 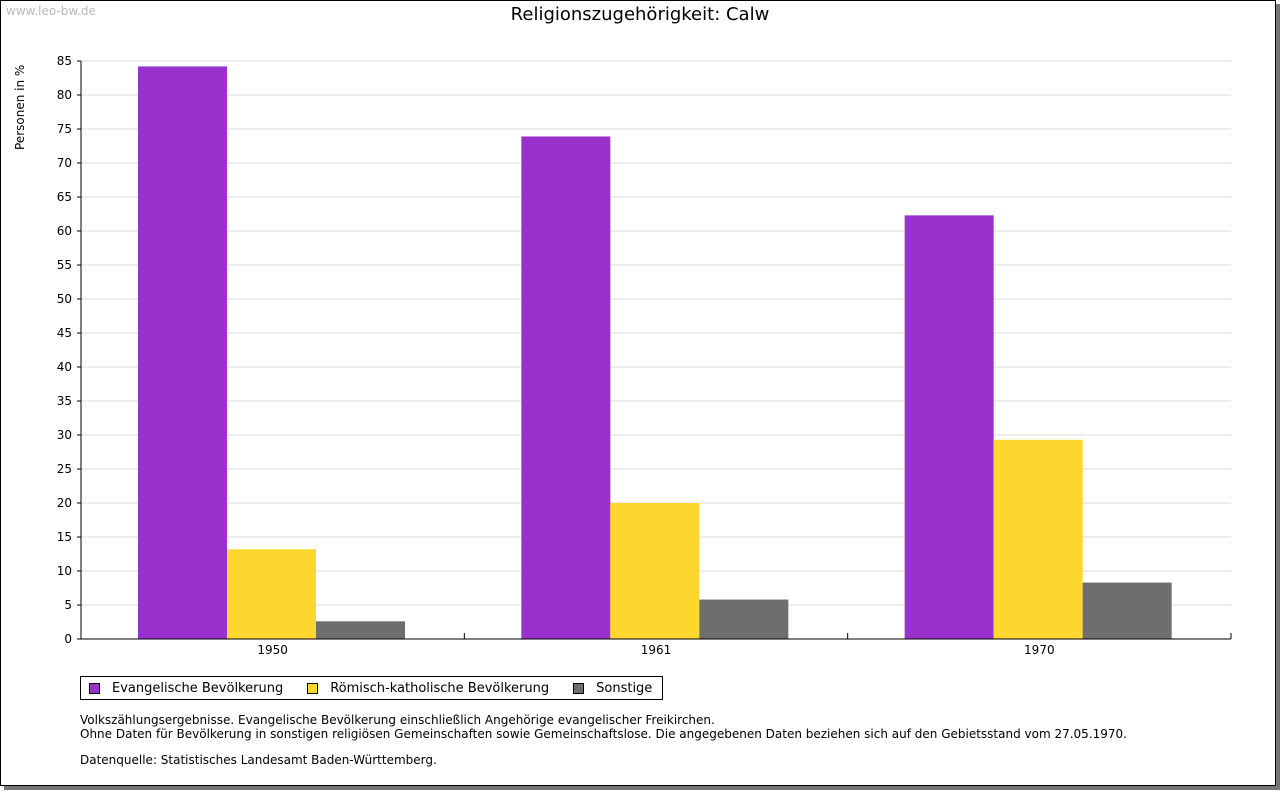 What do you see at coordinates (313, 688) in the screenshot?
I see `legend-swatch-katholisch` at bounding box center [313, 688].